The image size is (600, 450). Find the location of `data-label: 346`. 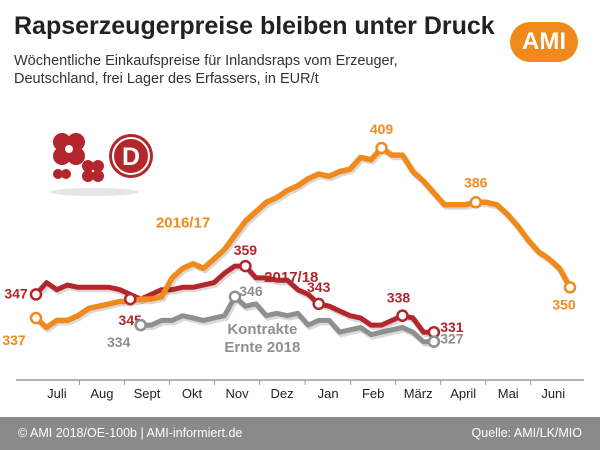

data-label: 346 is located at coordinates (251, 291).